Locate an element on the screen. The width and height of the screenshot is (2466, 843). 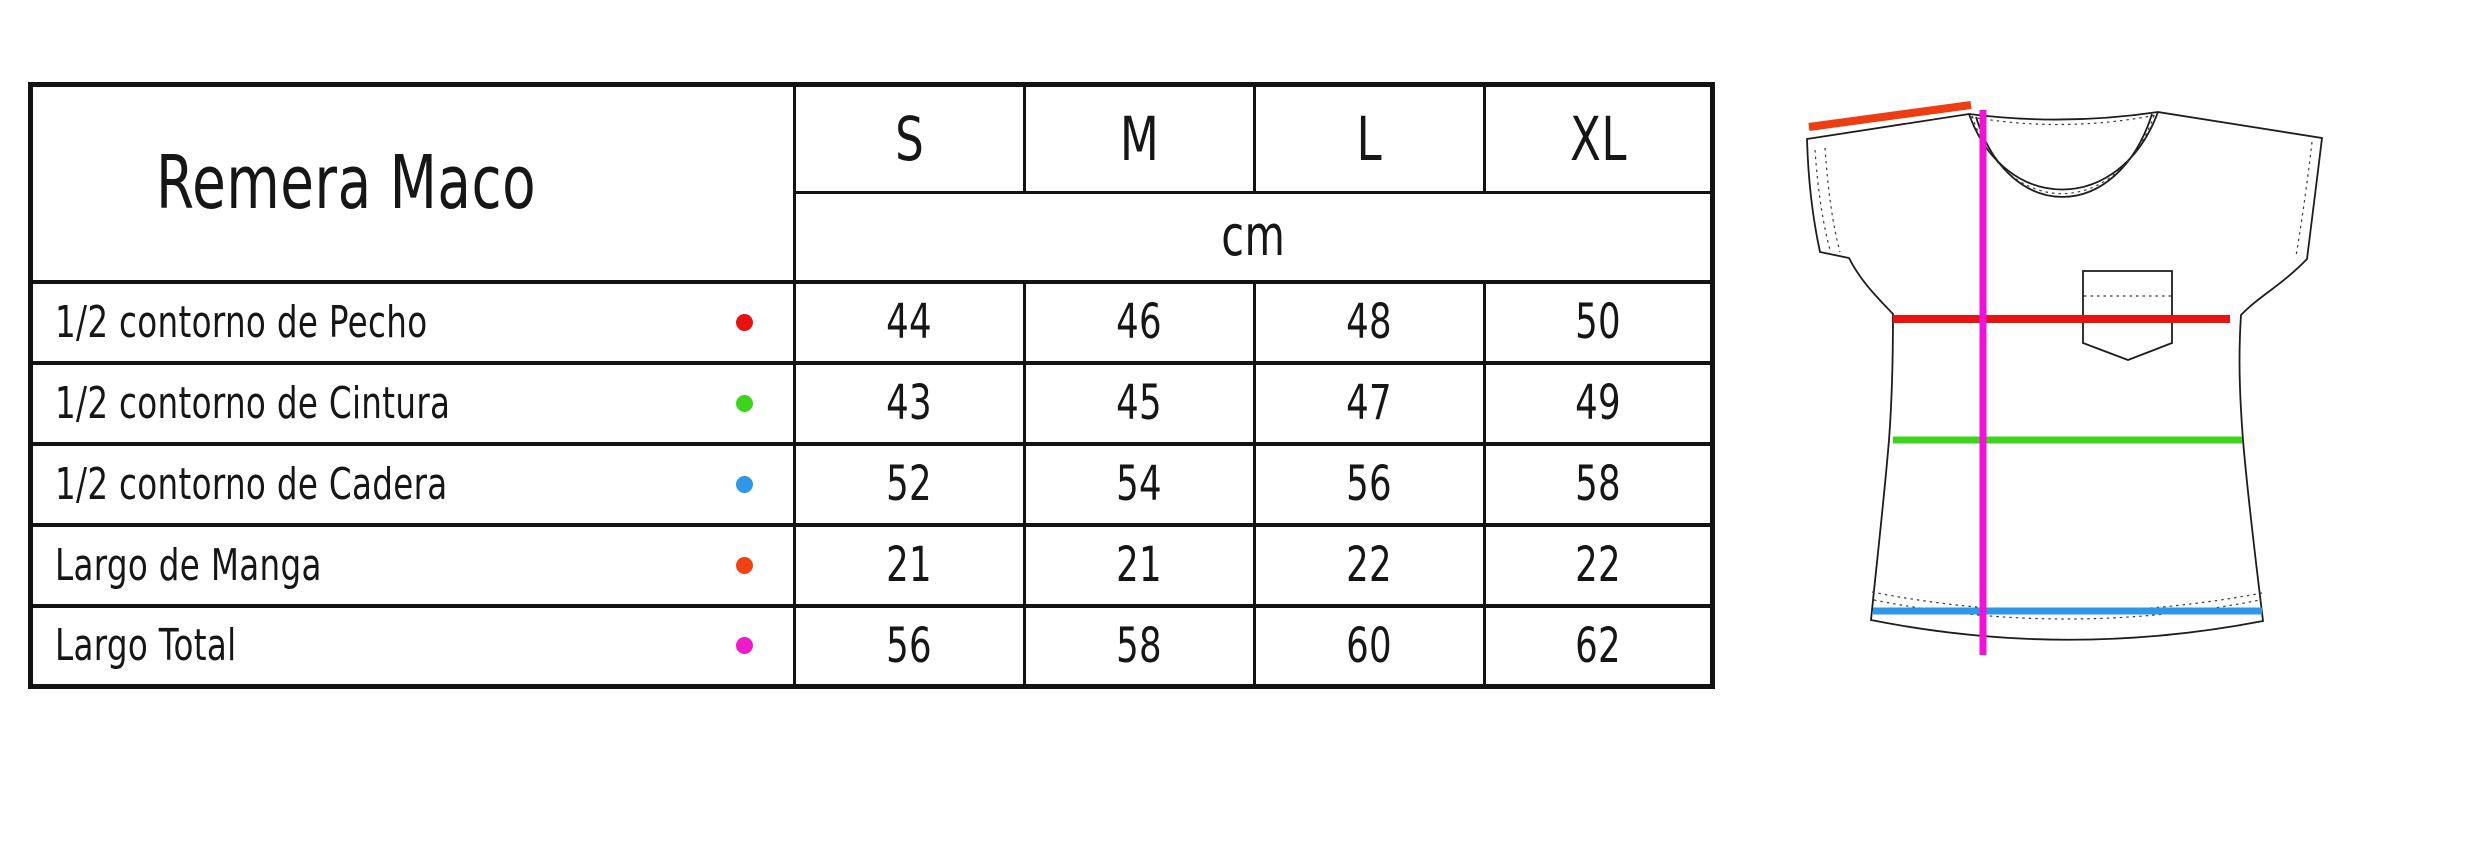
table-row: 1/2 contorno de Cintura 43 45 47 49 is located at coordinates (871, 403).